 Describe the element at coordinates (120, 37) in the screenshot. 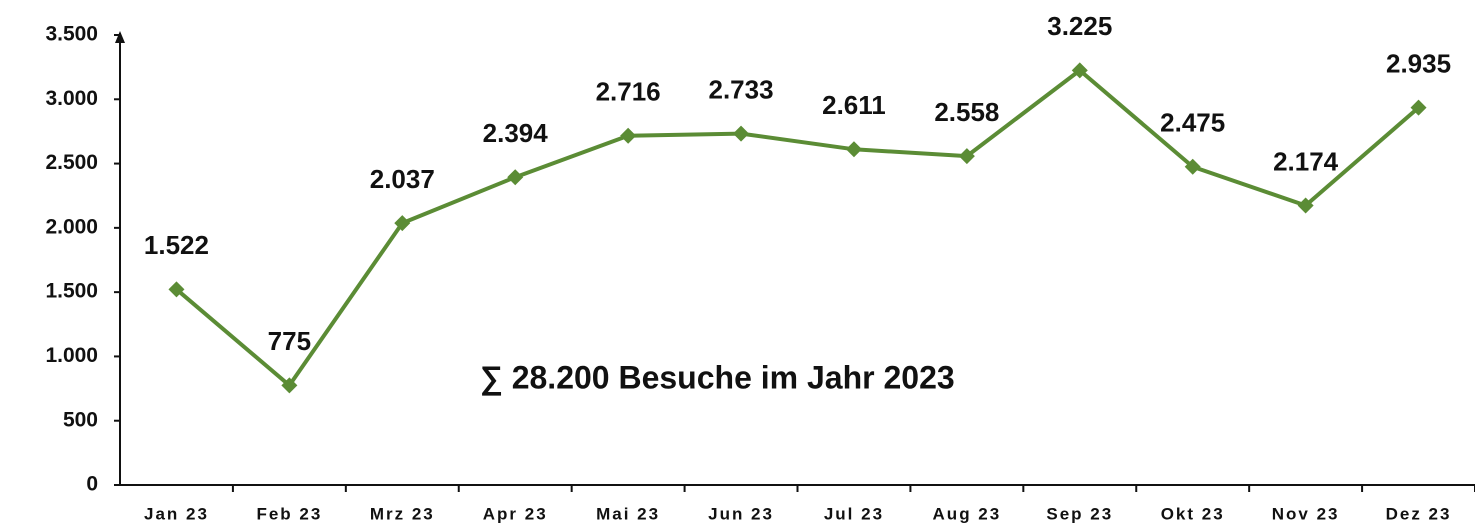

I see `y-axis-arrow` at that location.